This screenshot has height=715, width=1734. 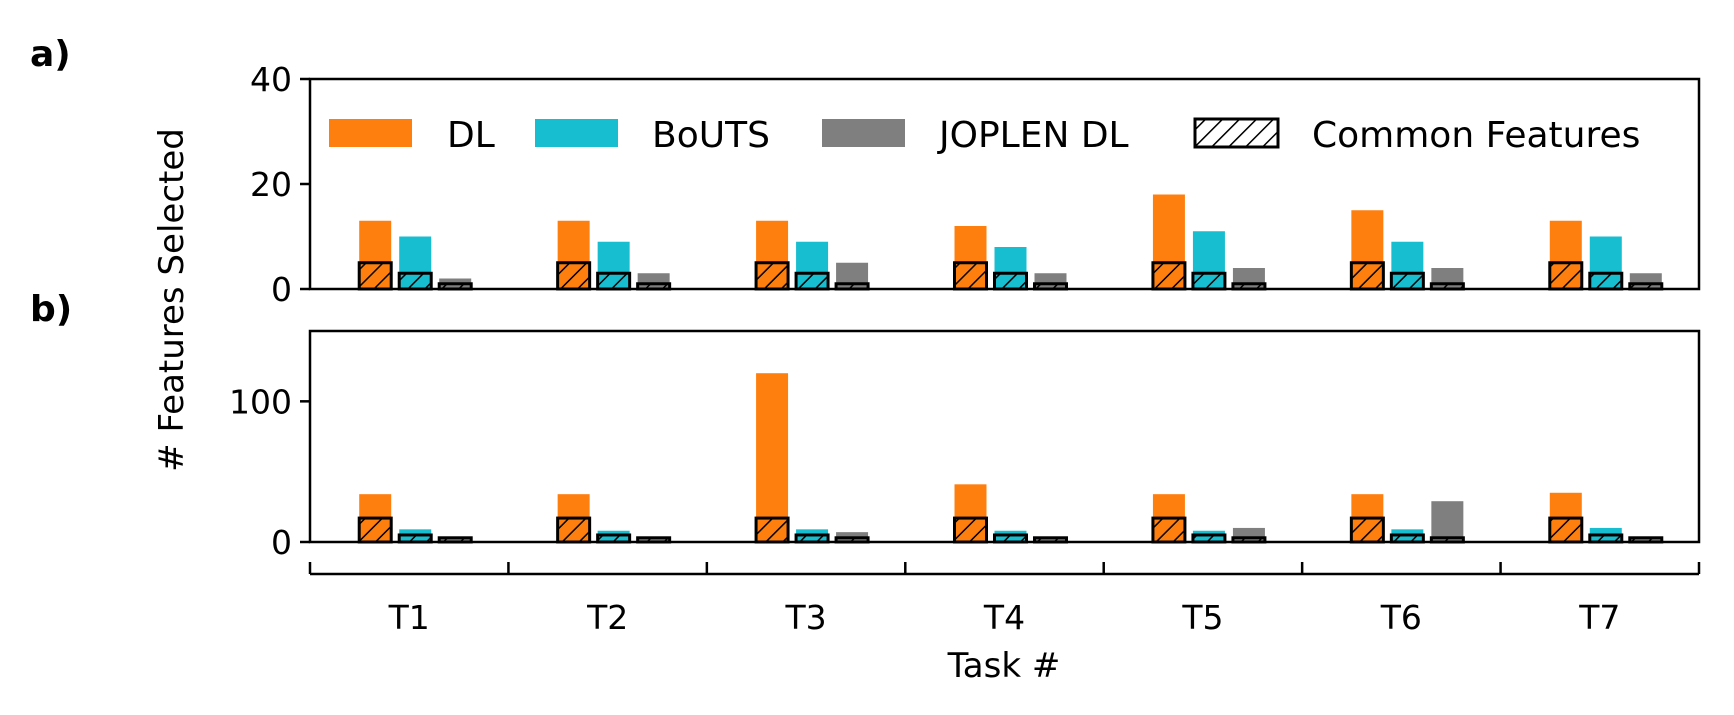 What do you see at coordinates (1566, 530) in the screenshot?
I see `common-features-bar-b-dl-t7` at bounding box center [1566, 530].